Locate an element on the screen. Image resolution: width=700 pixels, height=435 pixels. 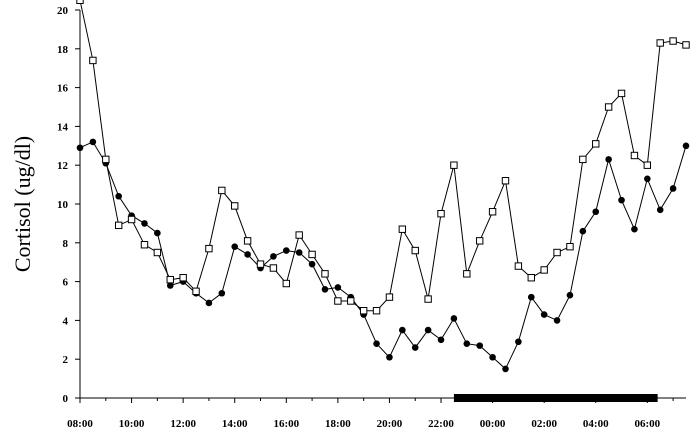
y-tick-label: 0 is located at coordinates (66, 399).